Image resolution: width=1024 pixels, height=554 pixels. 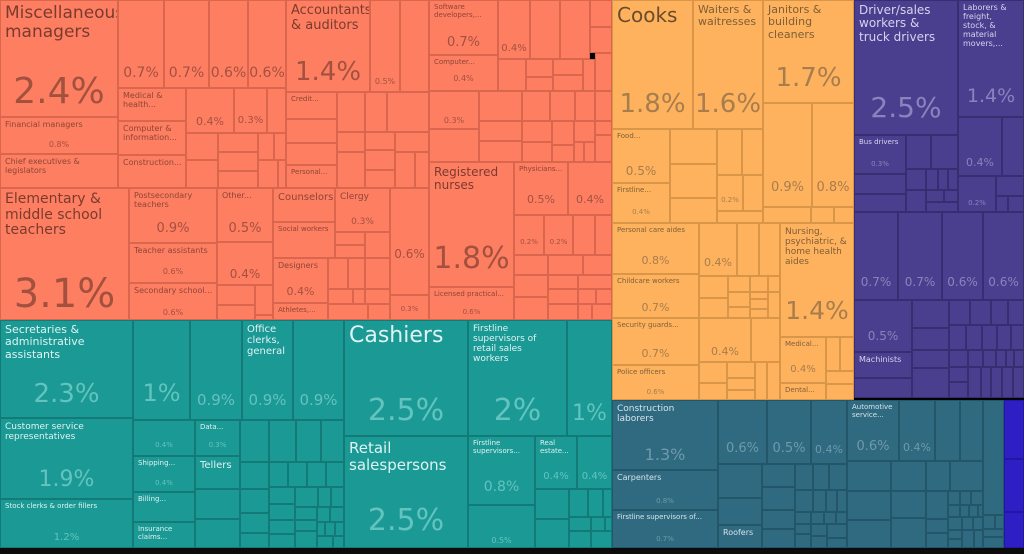 What do you see at coordinates (300, 280) in the screenshot?
I see `treemap-cell-designers: Designers 0.4%` at bounding box center [300, 280].